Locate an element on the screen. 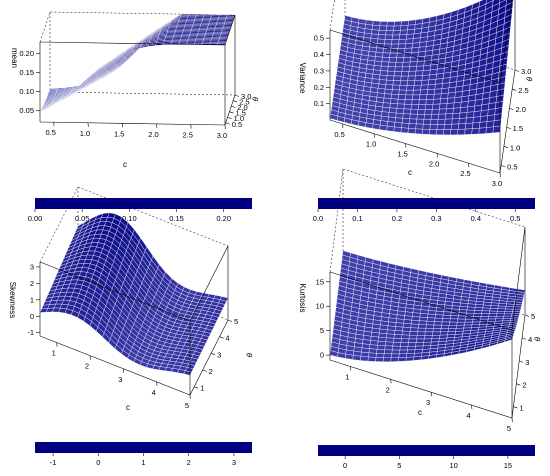 This screenshot has height=476, width=550. z-axis-title: Variance is located at coordinates (302, 79).